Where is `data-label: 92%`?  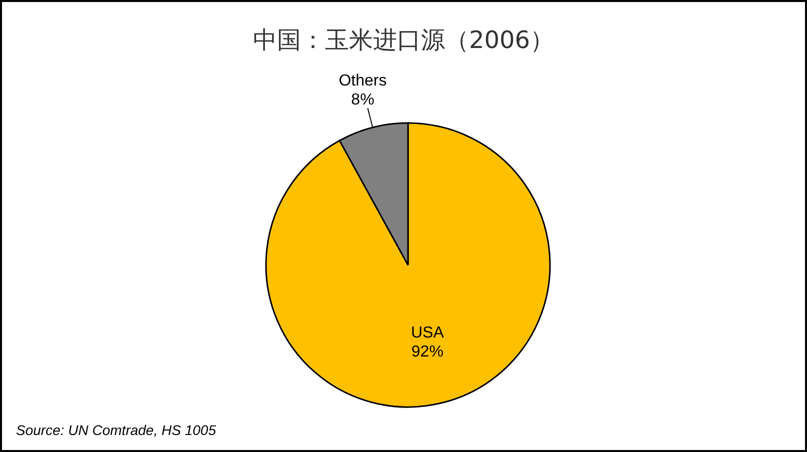
data-label: 92% is located at coordinates (427, 352).